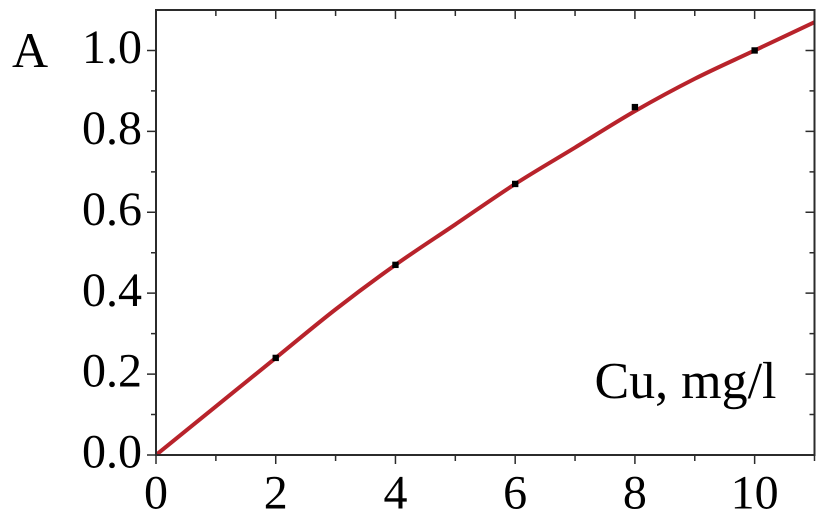 The image size is (819, 523). What do you see at coordinates (754, 493) in the screenshot?
I see `x-tick-label: 10` at bounding box center [754, 493].